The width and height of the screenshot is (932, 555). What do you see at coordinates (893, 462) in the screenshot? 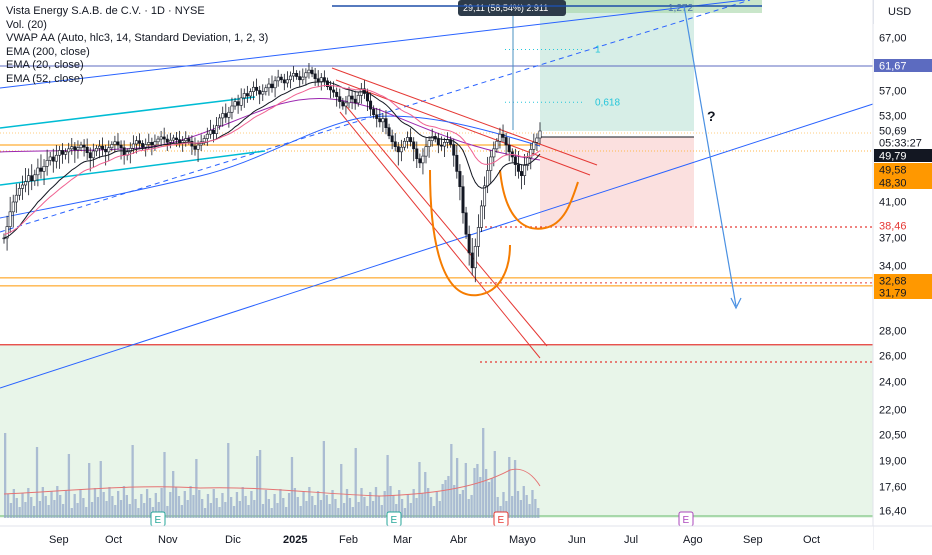
I see `y-tick-label: 19,00` at bounding box center [893, 462].